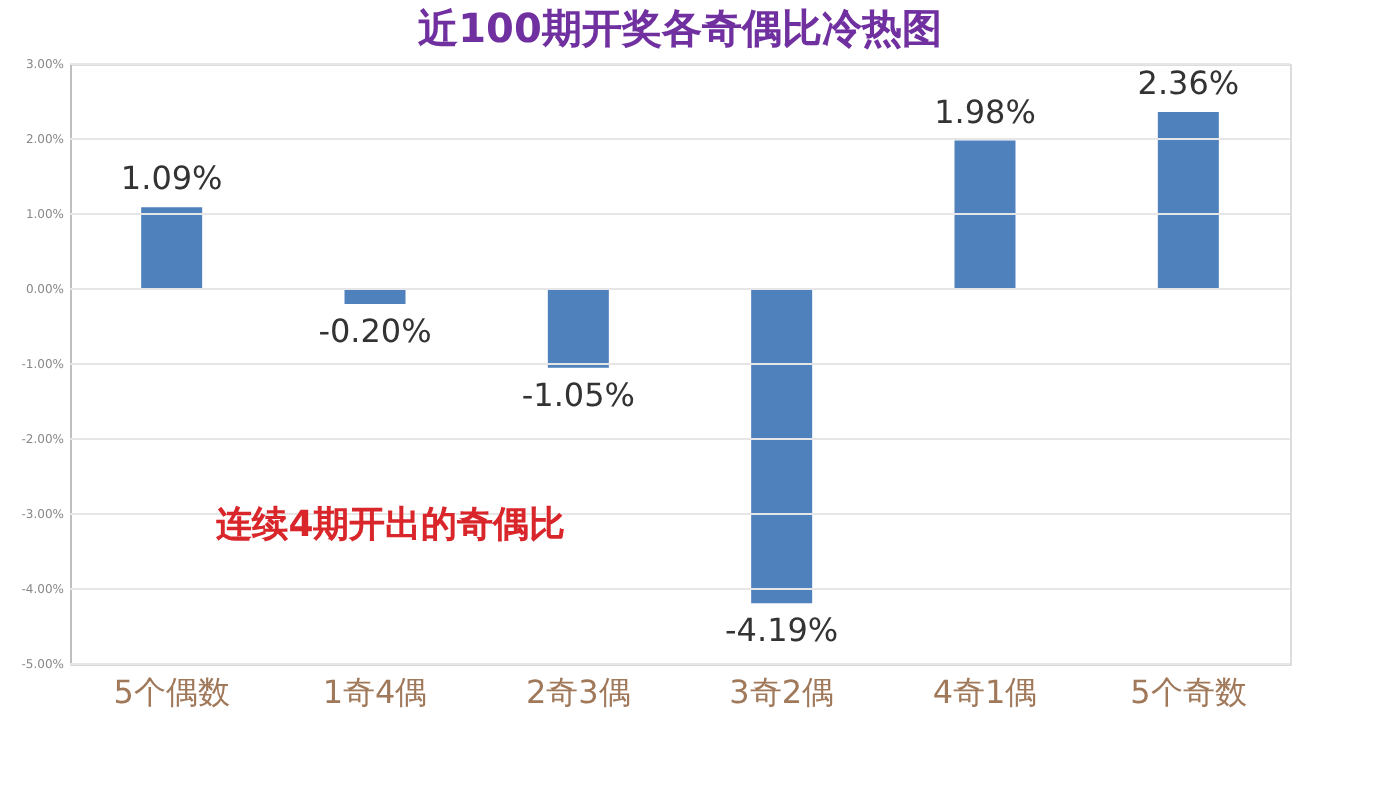 This screenshot has width=1390, height=800. What do you see at coordinates (1188, 83) in the screenshot?
I see `data-label: 2.36%` at bounding box center [1188, 83].